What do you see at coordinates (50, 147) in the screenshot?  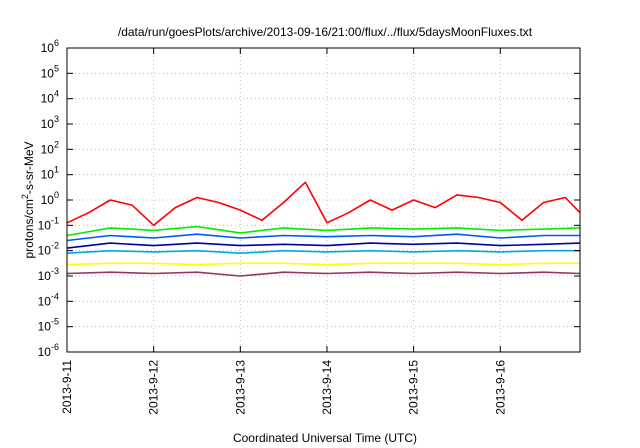 I see `y-tick-label: 10²` at bounding box center [50, 147].